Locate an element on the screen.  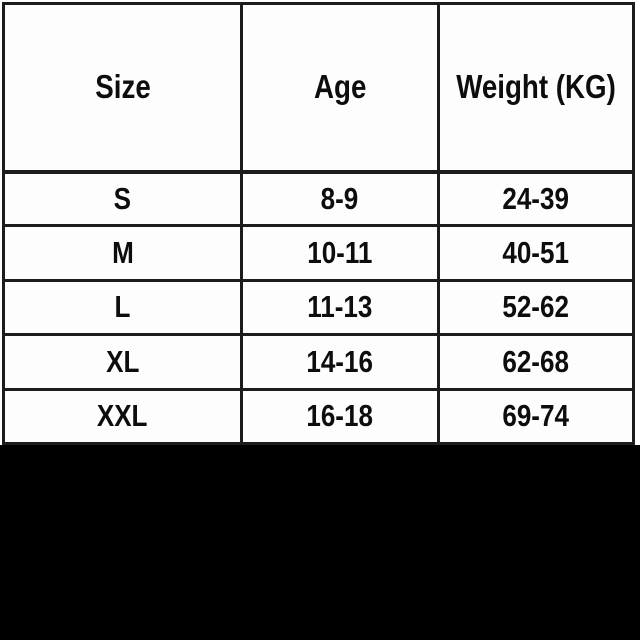
cell-age-xxl: 16-18 is located at coordinates (340, 416).